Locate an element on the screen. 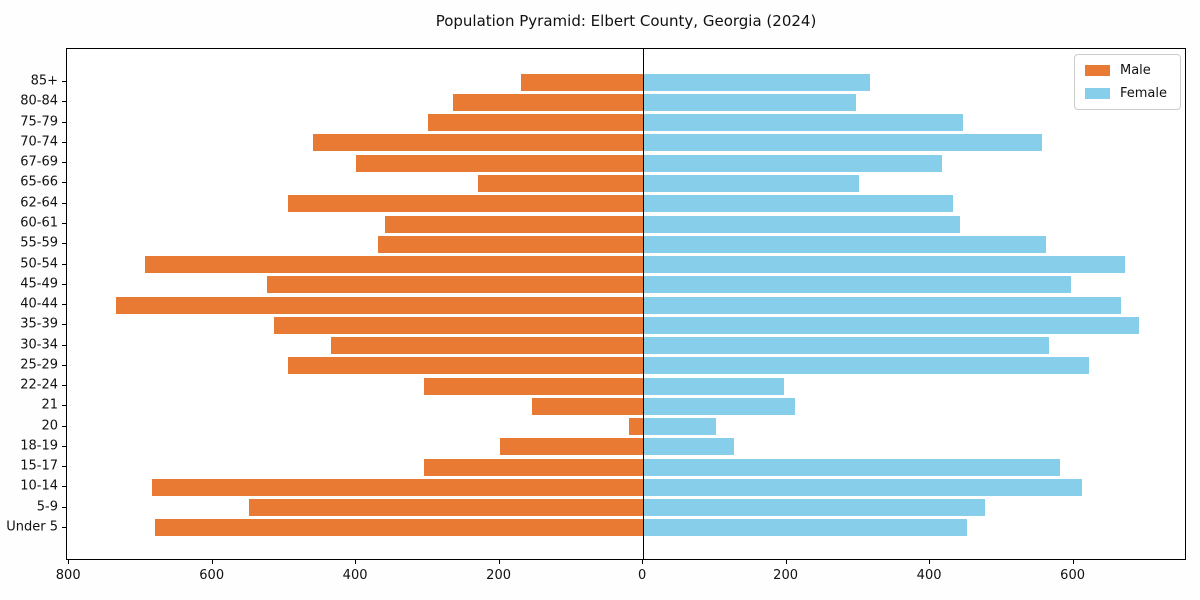 The height and width of the screenshot is (600, 1200). y-tick-label-70-74: 70-74 is located at coordinates (39, 142).